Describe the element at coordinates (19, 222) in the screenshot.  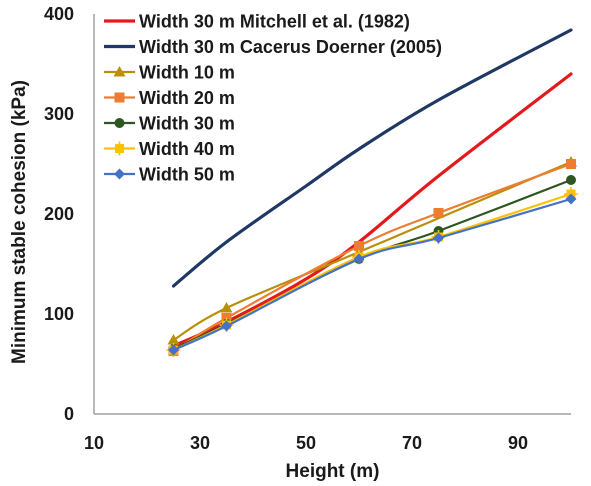
I see `y-axis-title: Minimum stable cohesion (kPa)` at that location.